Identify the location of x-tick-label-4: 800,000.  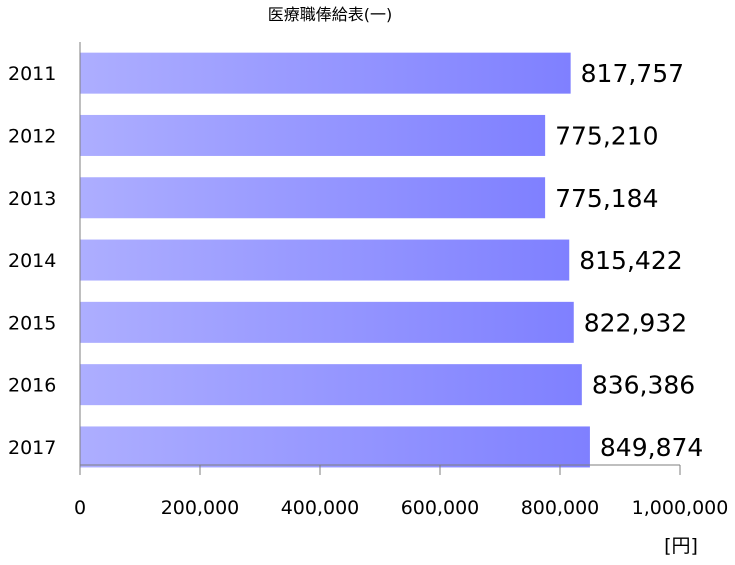
(560, 508).